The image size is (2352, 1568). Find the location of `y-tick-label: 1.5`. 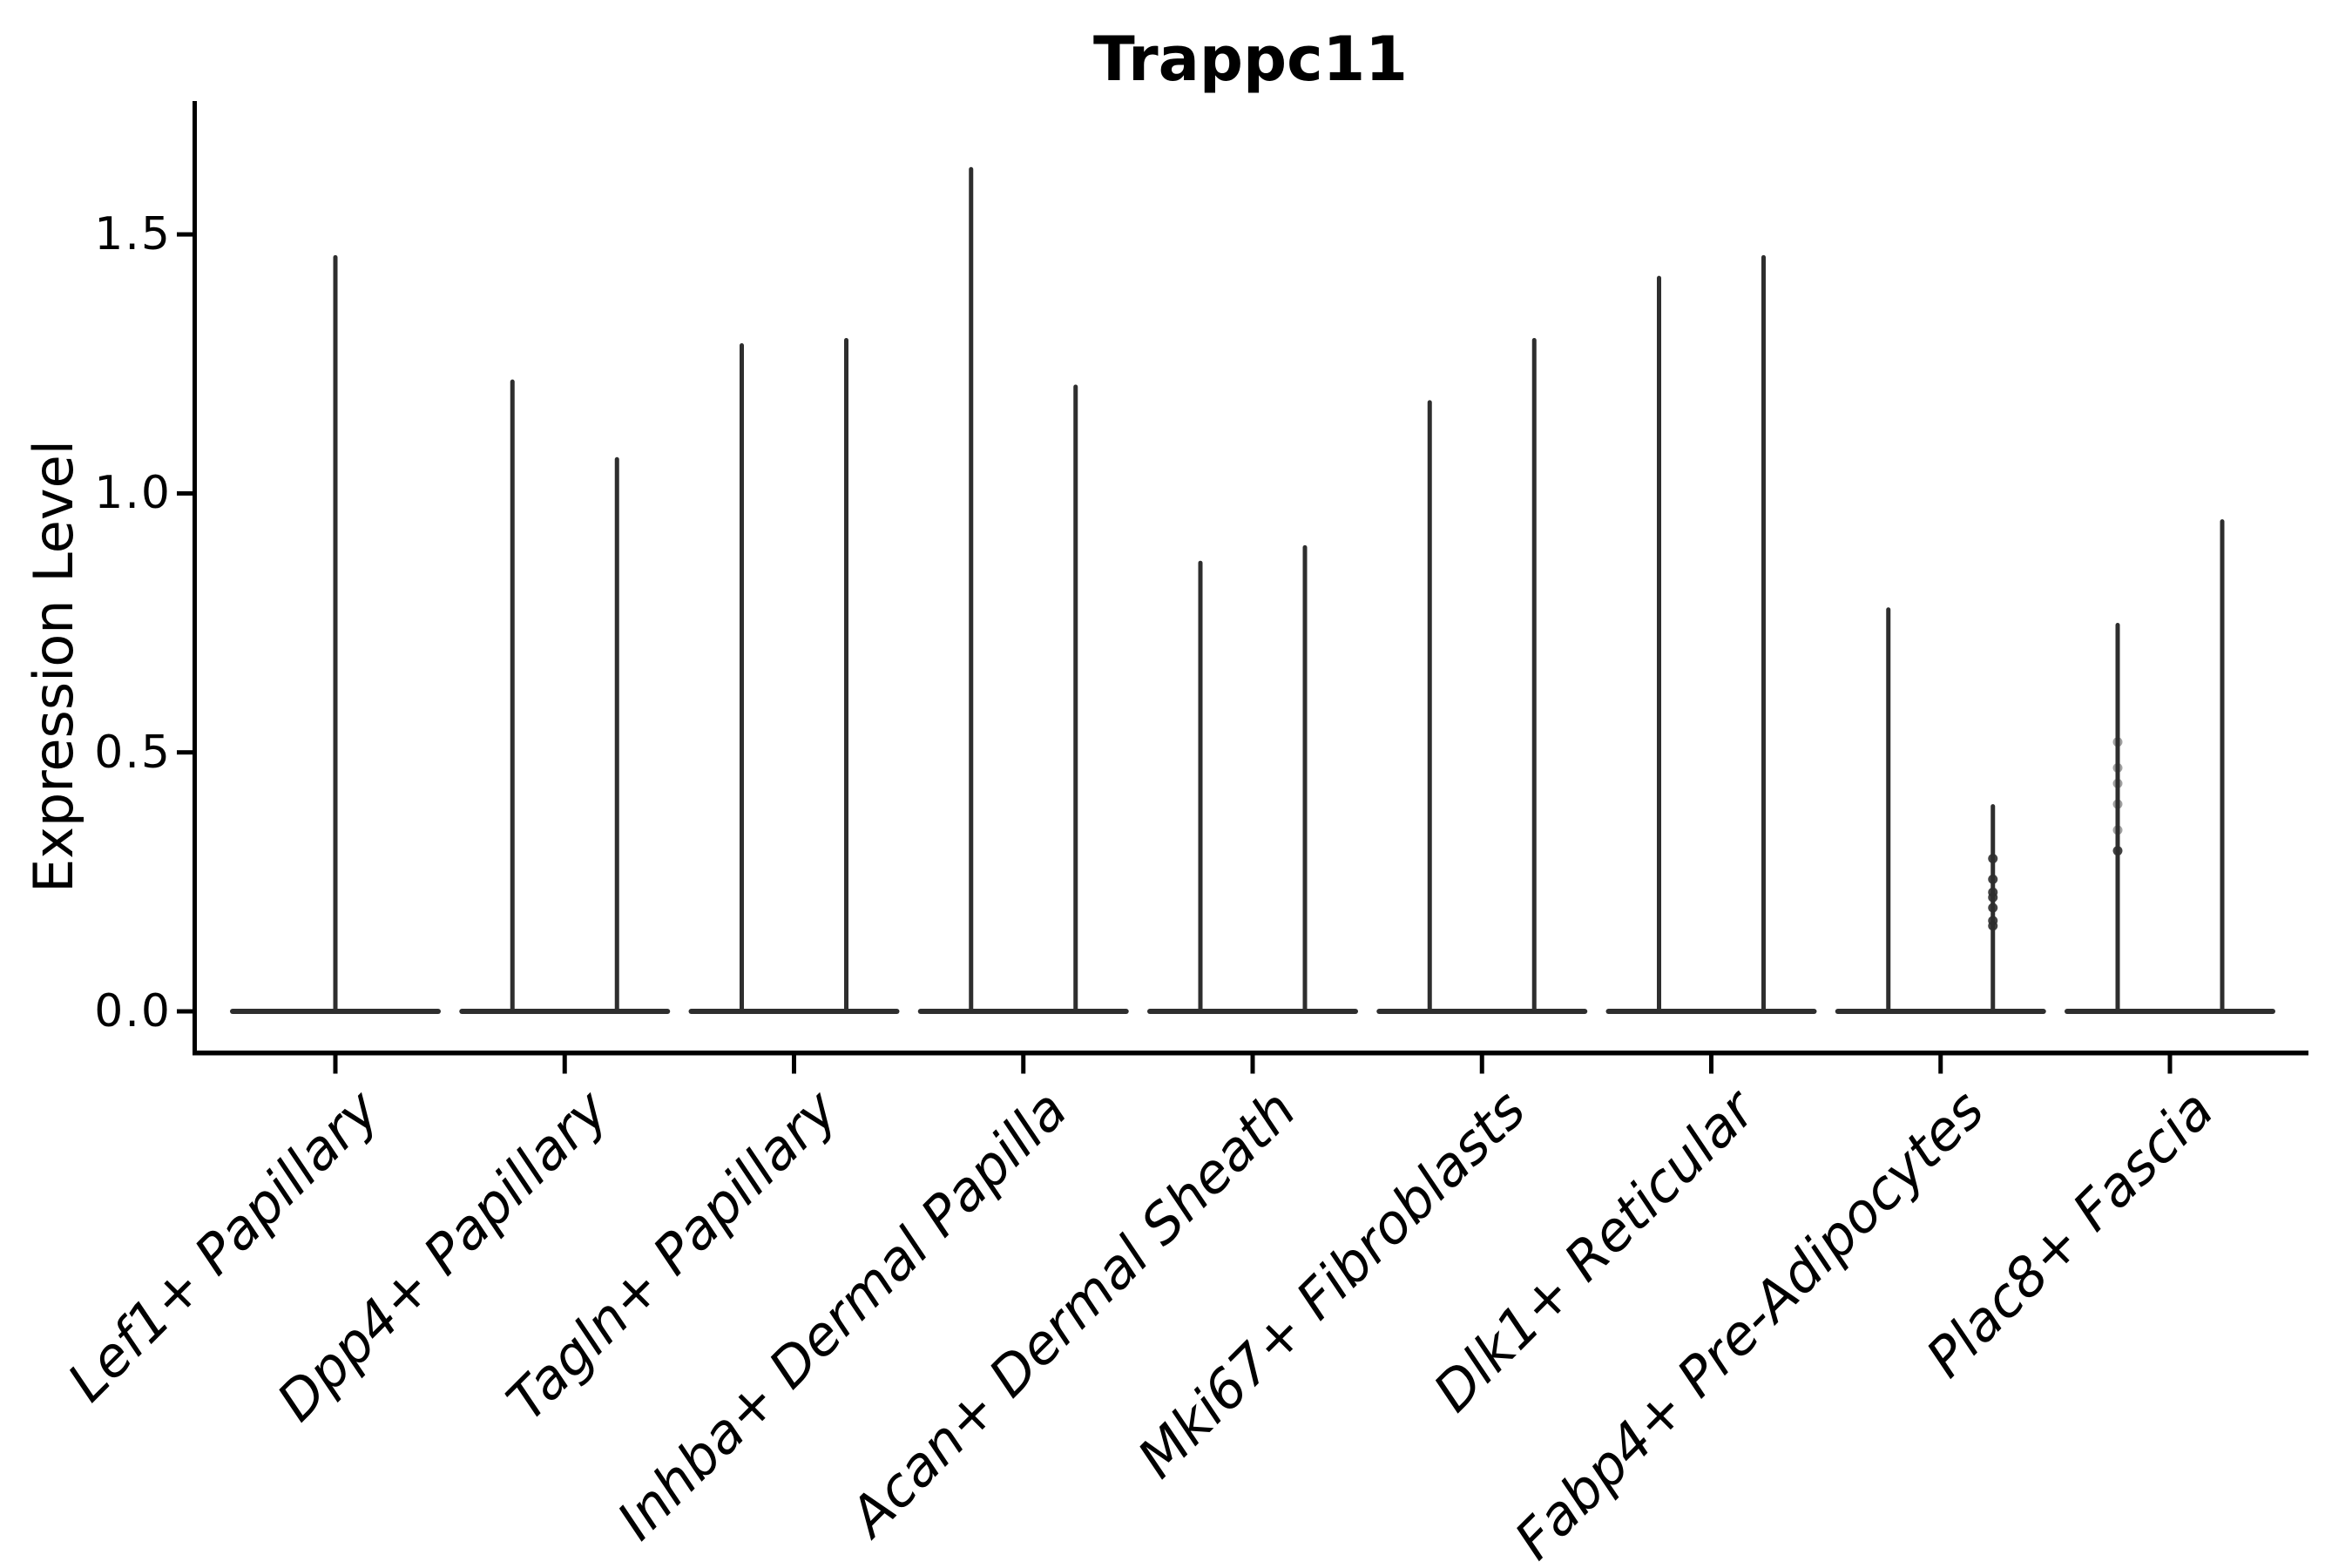

y-tick-label: 1.5 is located at coordinates (133, 235).